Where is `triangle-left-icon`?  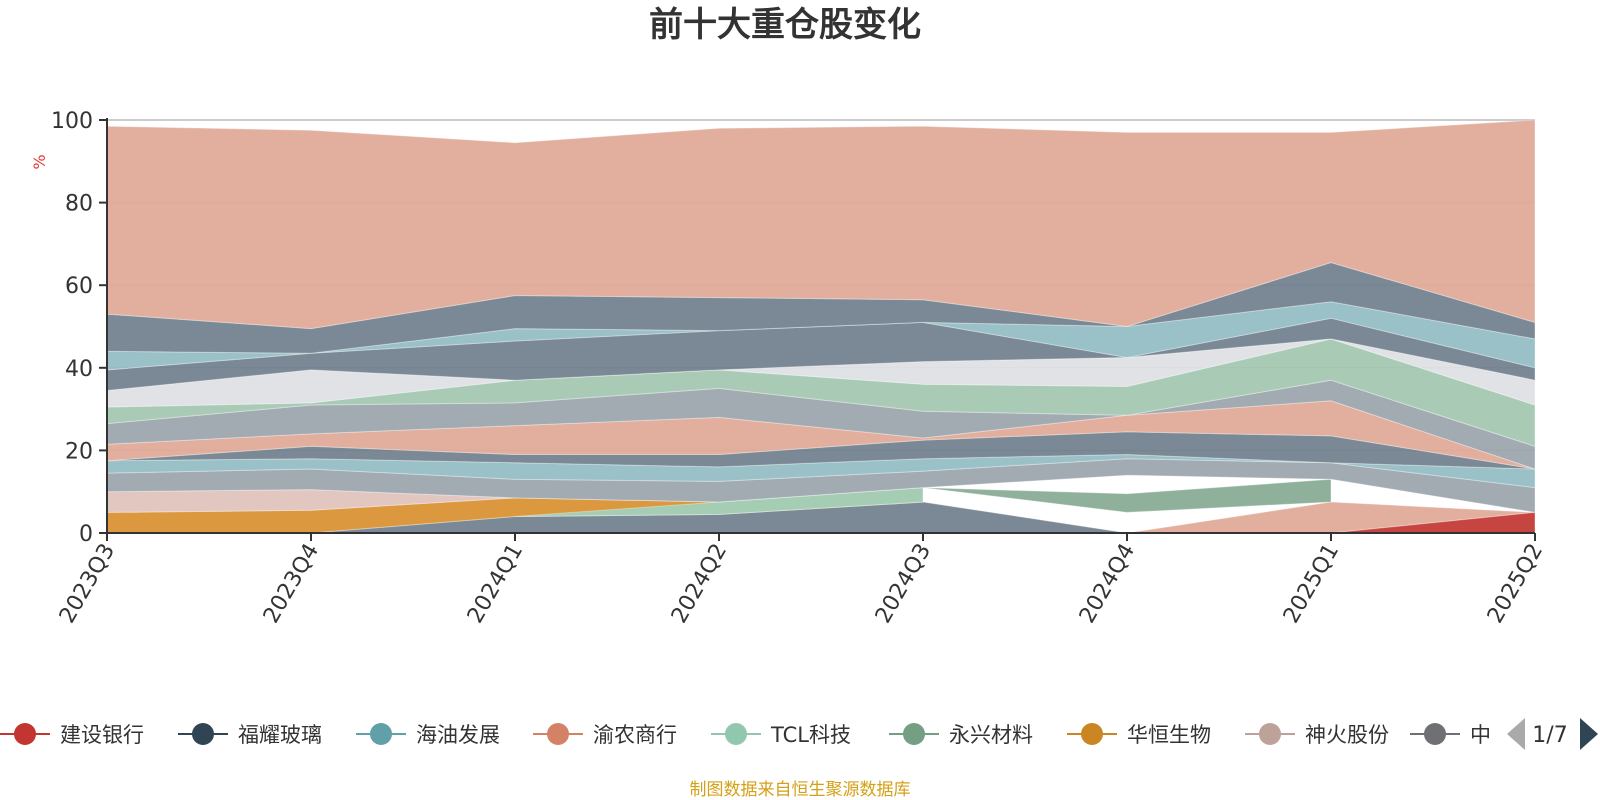
triangle-left-icon is located at coordinates (1516, 734).